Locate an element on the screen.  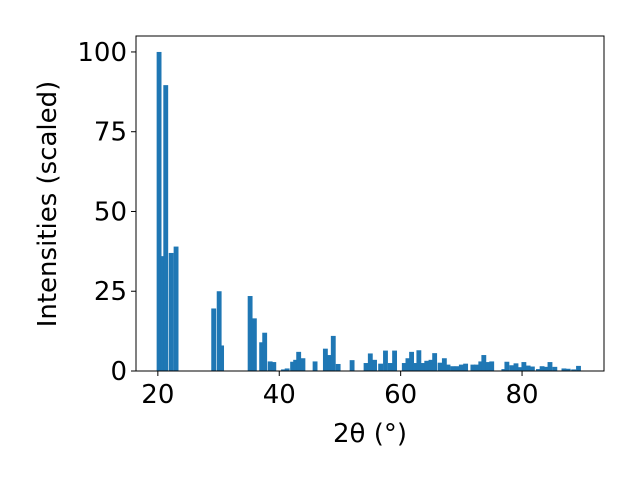
x-tick-label: 20 is located at coordinates (157, 395).